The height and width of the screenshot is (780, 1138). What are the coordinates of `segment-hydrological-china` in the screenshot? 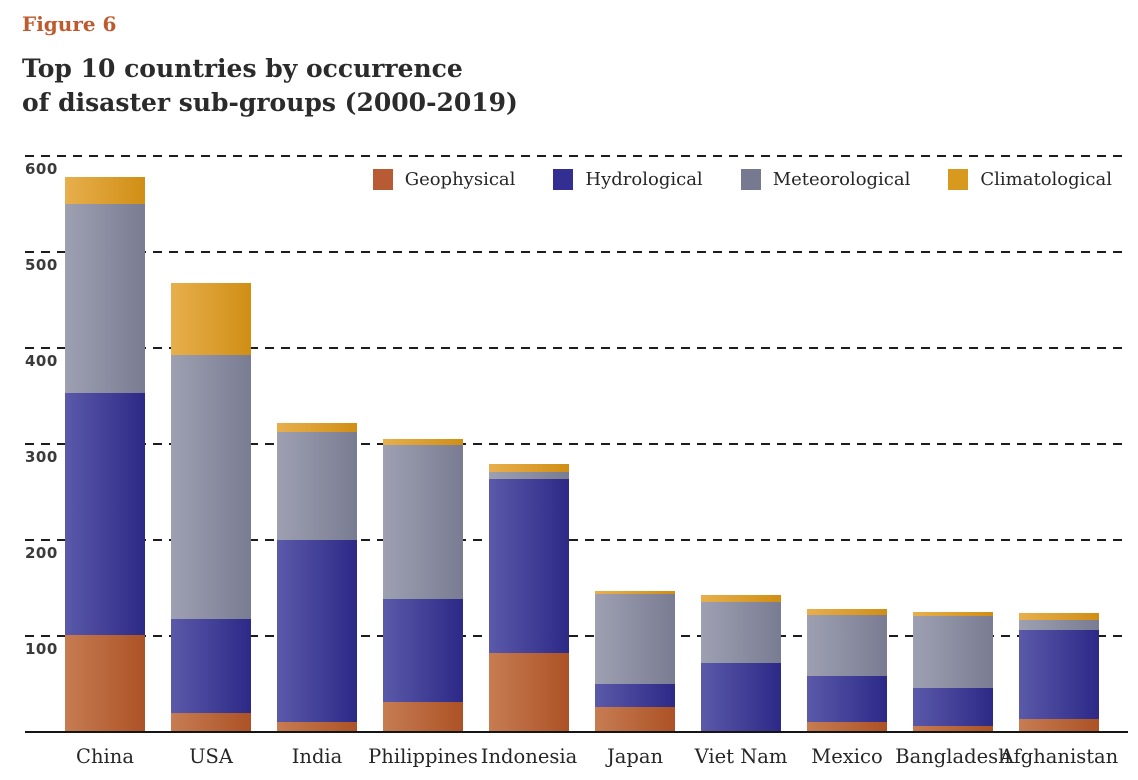 It's located at (105, 514).